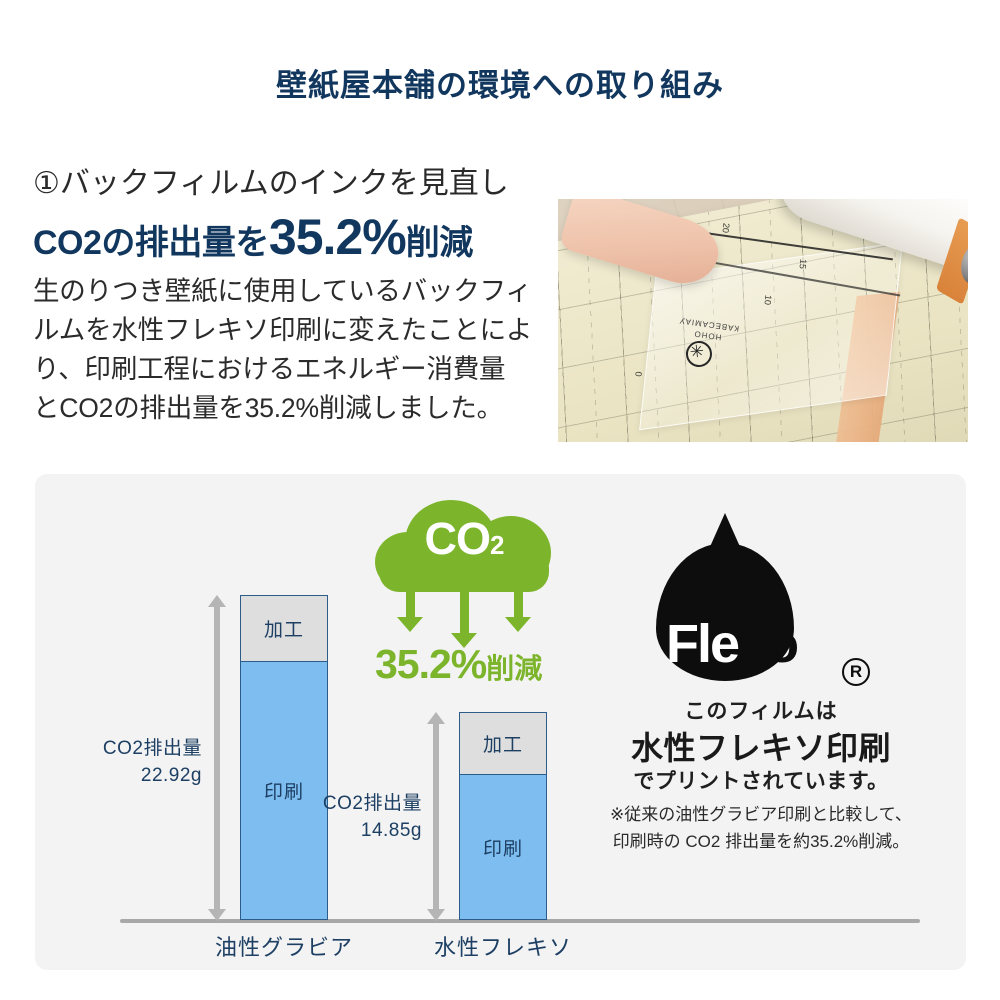 This screenshot has height=1000, width=1000. What do you see at coordinates (439, 243) in the screenshot?
I see `headline-suffix: 削減` at bounding box center [439, 243].